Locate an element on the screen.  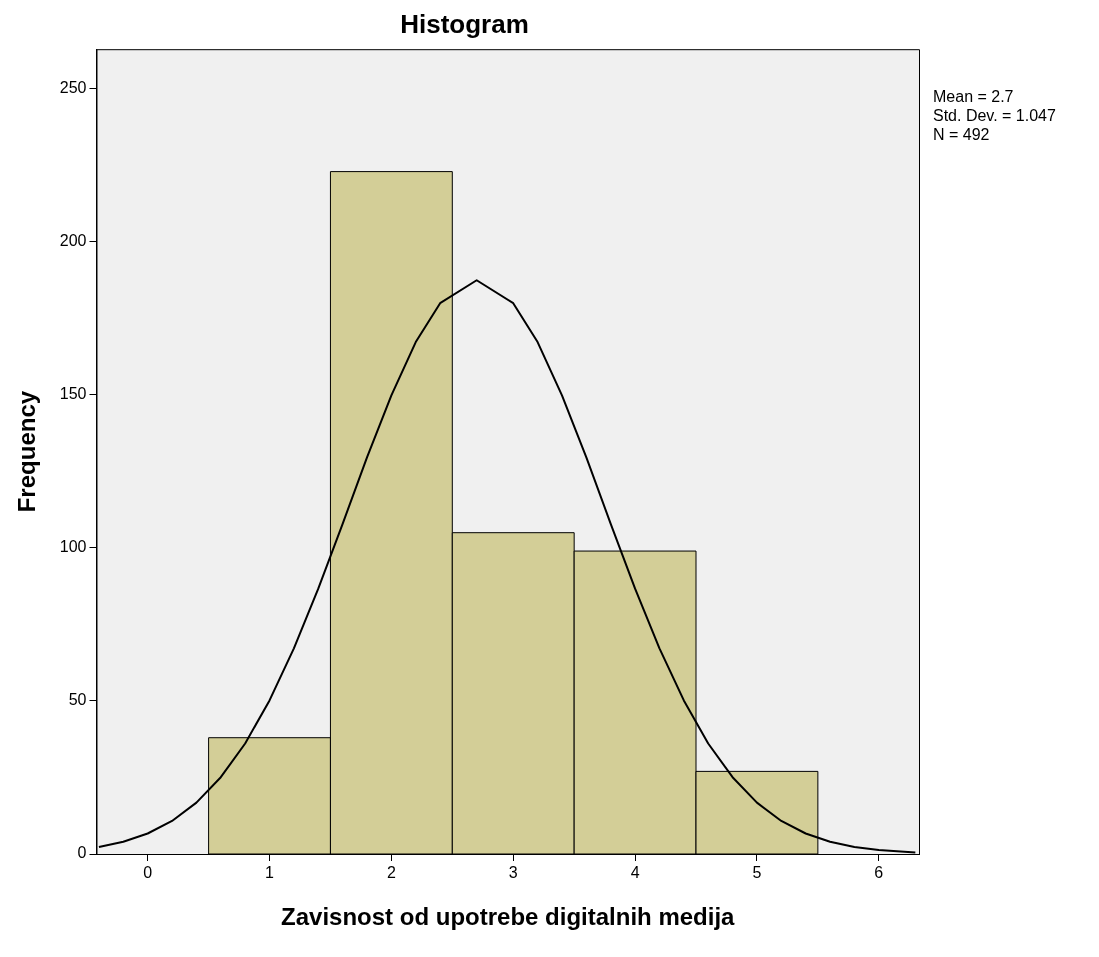
x-tick-label: 5 is located at coordinates (757, 873).